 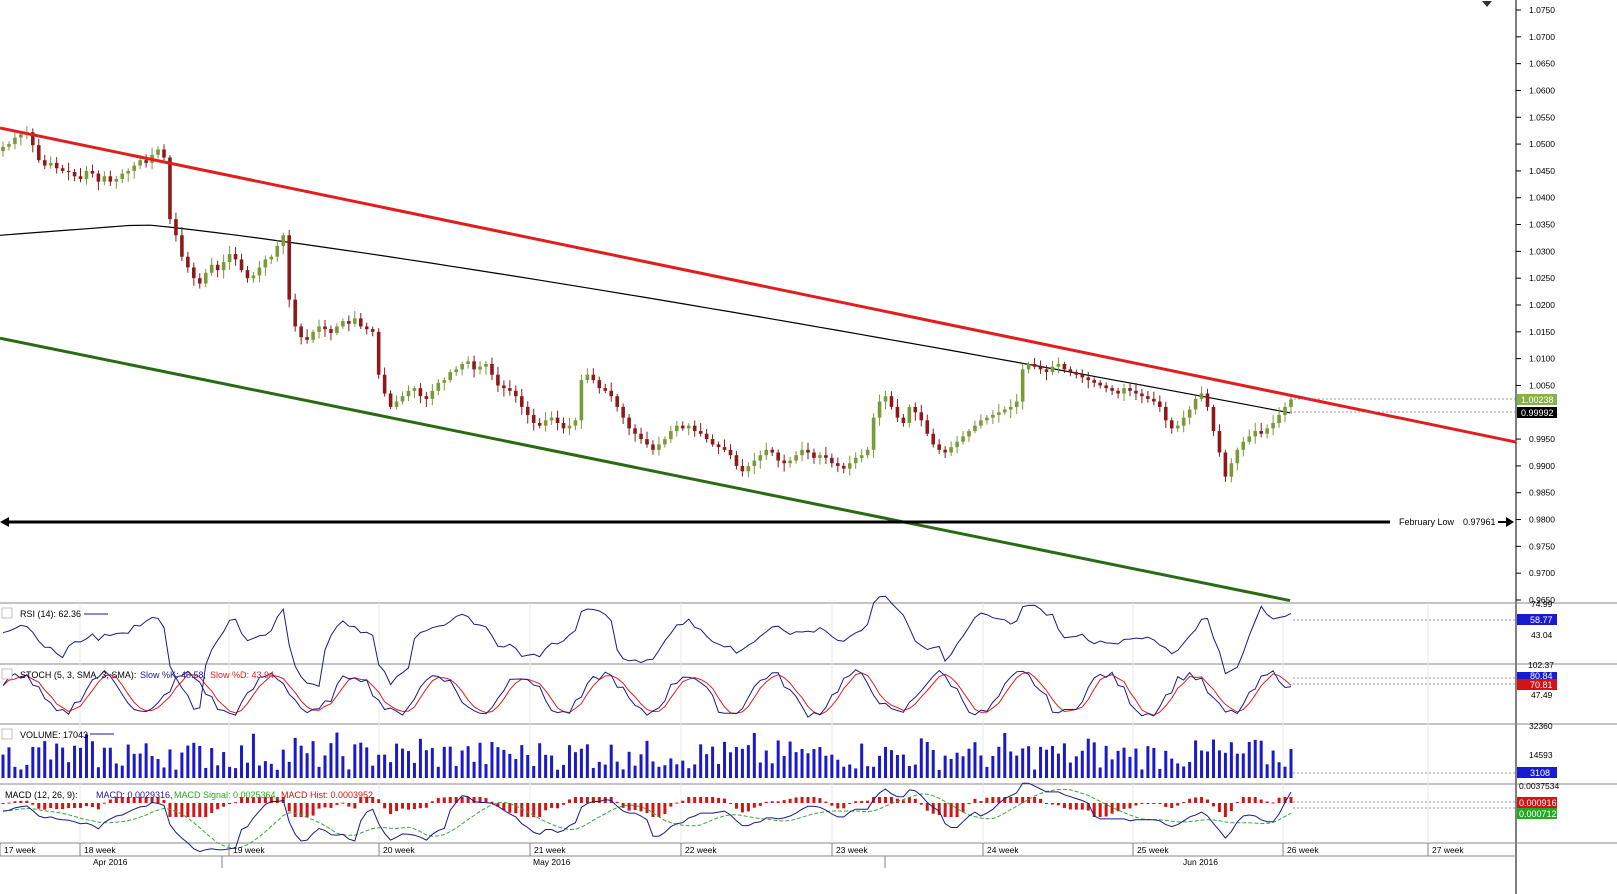 What do you see at coordinates (1542, 600) in the screenshot?
I see `price-tick-label: 0.9650` at bounding box center [1542, 600].